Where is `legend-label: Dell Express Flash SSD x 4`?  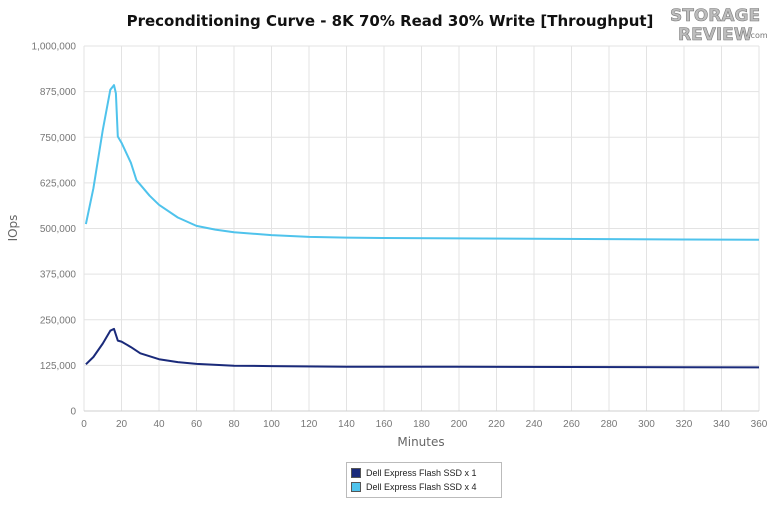
legend-label: Dell Express Flash SSD x 4 is located at coordinates (421, 487).